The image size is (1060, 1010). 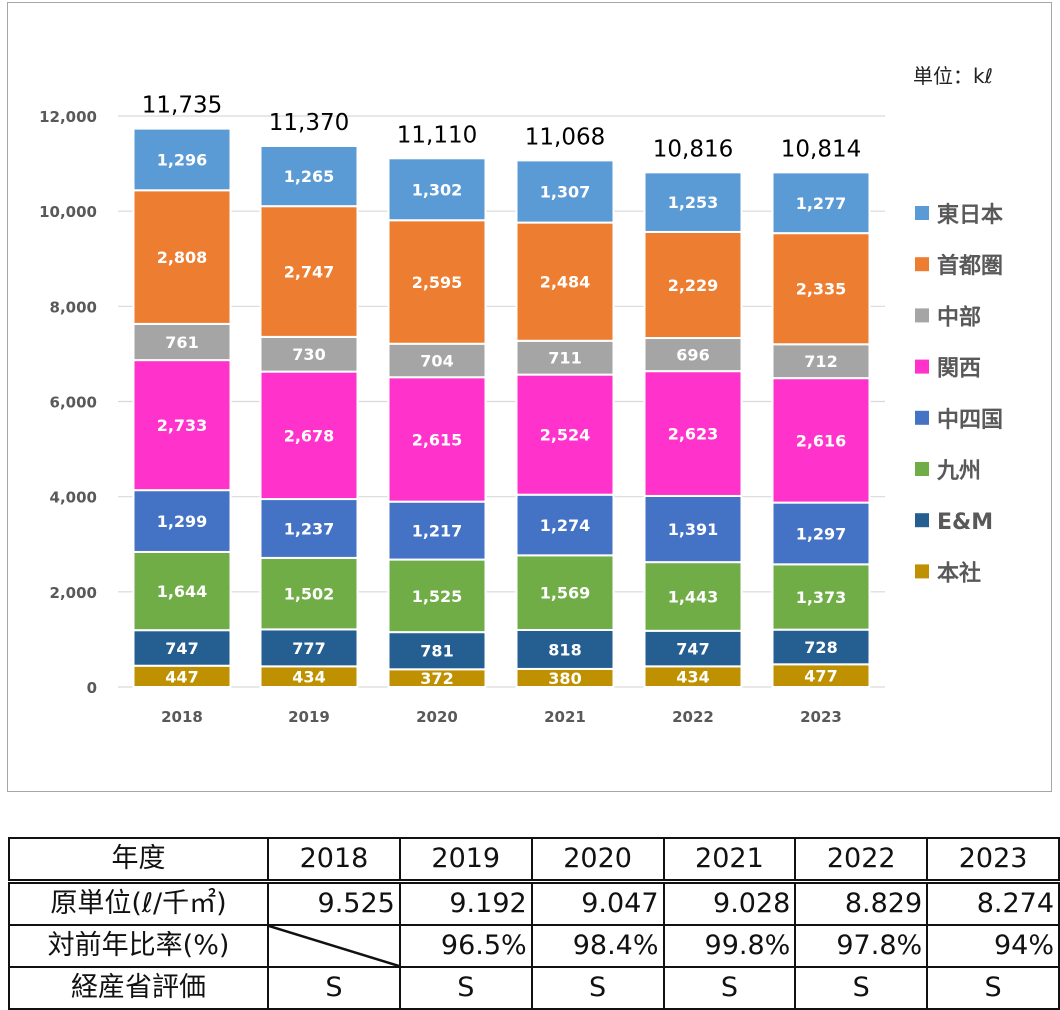 What do you see at coordinates (437, 439) in the screenshot?
I see `data-label: 2,615` at bounding box center [437, 439].